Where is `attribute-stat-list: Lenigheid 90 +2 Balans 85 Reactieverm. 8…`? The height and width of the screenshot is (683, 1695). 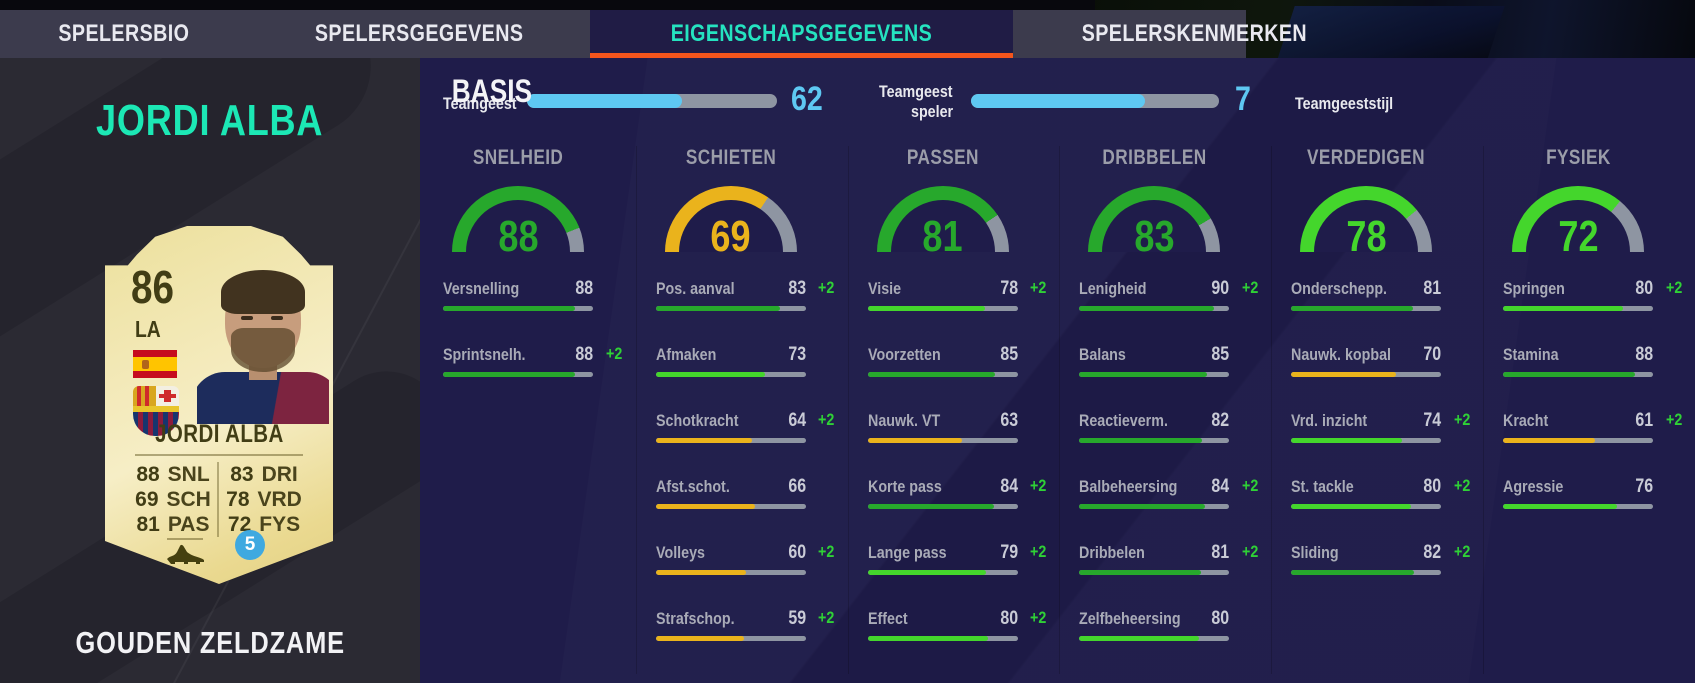
attribute-stat-list: Lenigheid 90 +2 Balans 85 Reactieverm. 8… is located at coordinates (1175, 459).